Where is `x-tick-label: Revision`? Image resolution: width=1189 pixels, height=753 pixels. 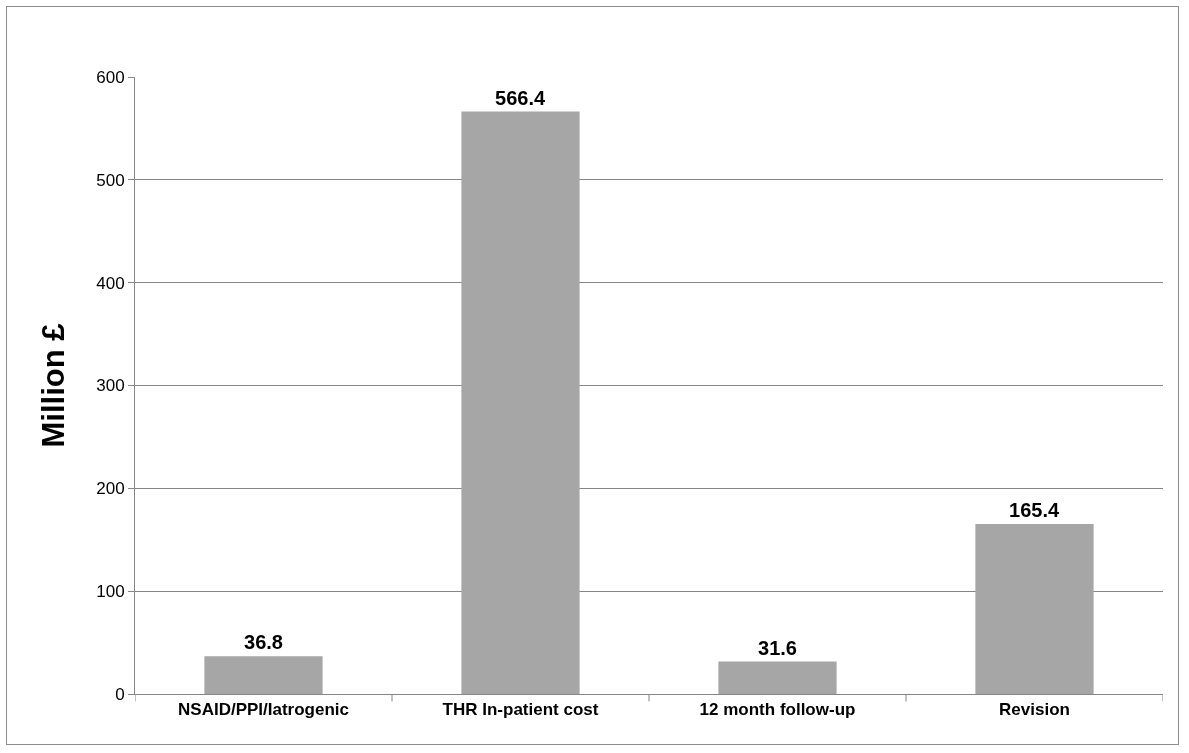
x-tick-label: Revision is located at coordinates (1034, 710).